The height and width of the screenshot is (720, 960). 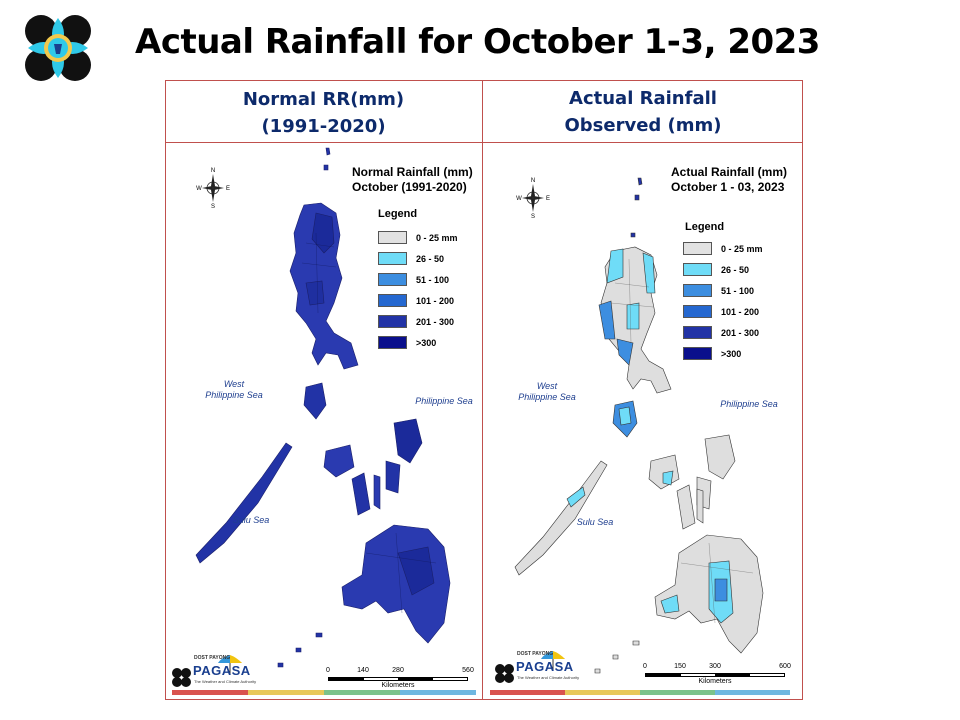 I want to click on color-stripe-right, so click(x=640, y=692).